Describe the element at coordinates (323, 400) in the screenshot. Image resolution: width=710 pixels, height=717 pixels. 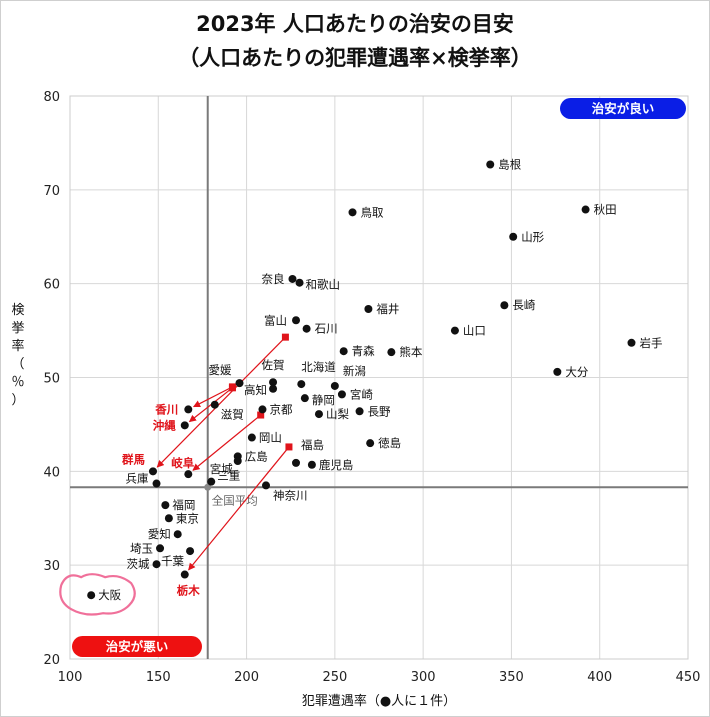
I see `point-label: 静岡` at that location.